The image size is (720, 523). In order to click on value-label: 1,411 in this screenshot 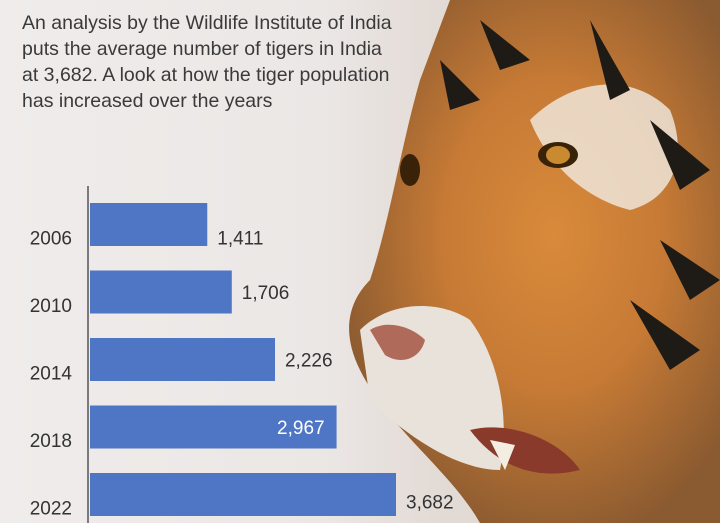, I will do `click(240, 239)`.